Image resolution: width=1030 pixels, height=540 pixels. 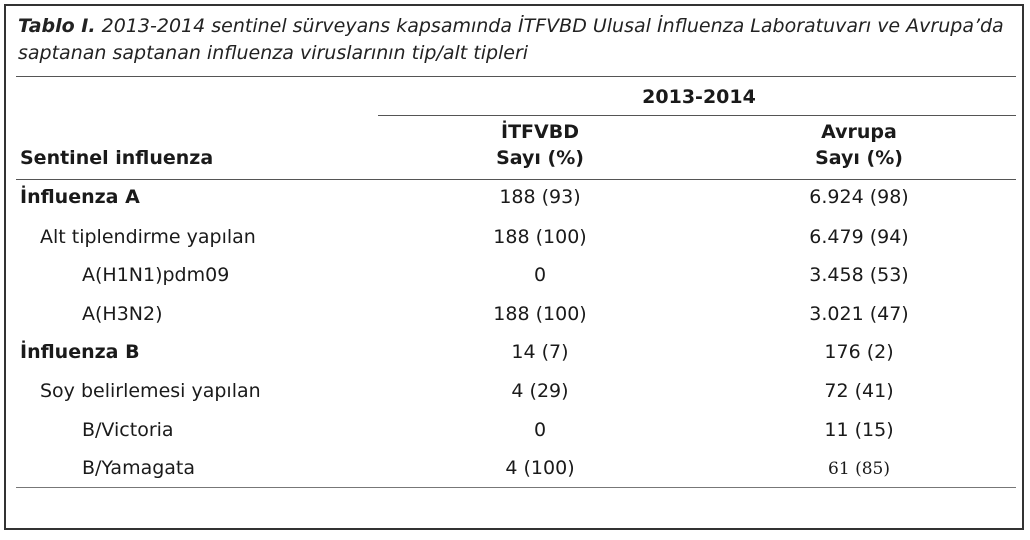 What do you see at coordinates (859, 352) in the screenshot?
I see `cell-avrupa: 176 (2)` at bounding box center [859, 352].